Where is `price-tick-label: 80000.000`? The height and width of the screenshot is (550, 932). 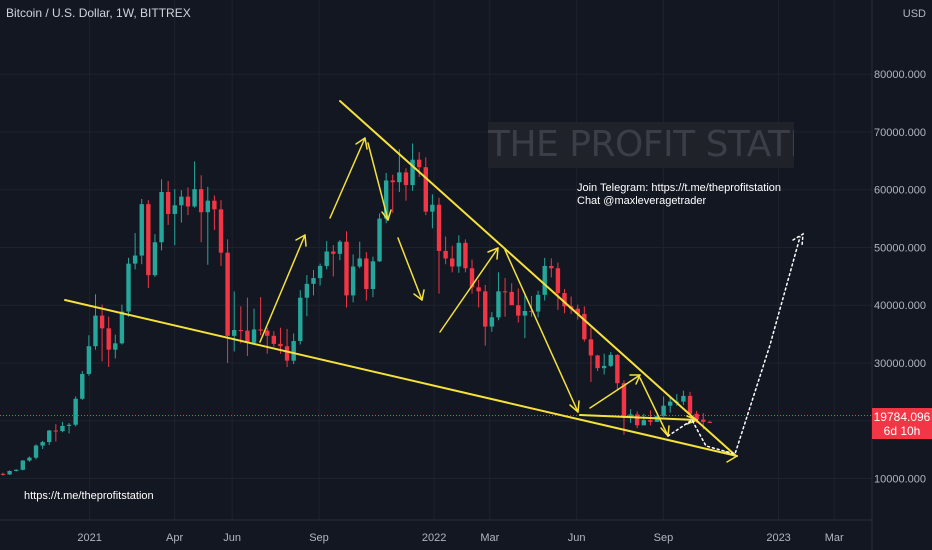 price-tick-label: 80000.000 is located at coordinates (900, 75).